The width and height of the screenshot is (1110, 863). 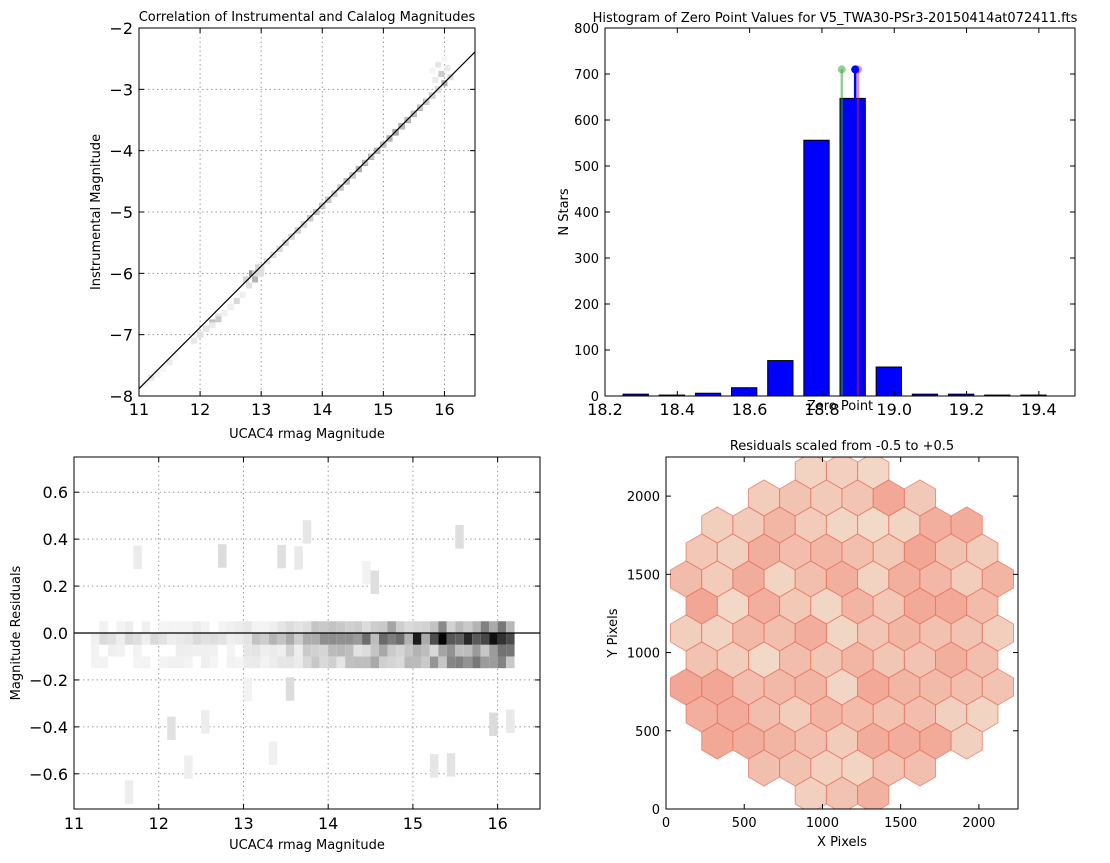 I want to click on y-tick-label: 600, so click(x=586, y=121).